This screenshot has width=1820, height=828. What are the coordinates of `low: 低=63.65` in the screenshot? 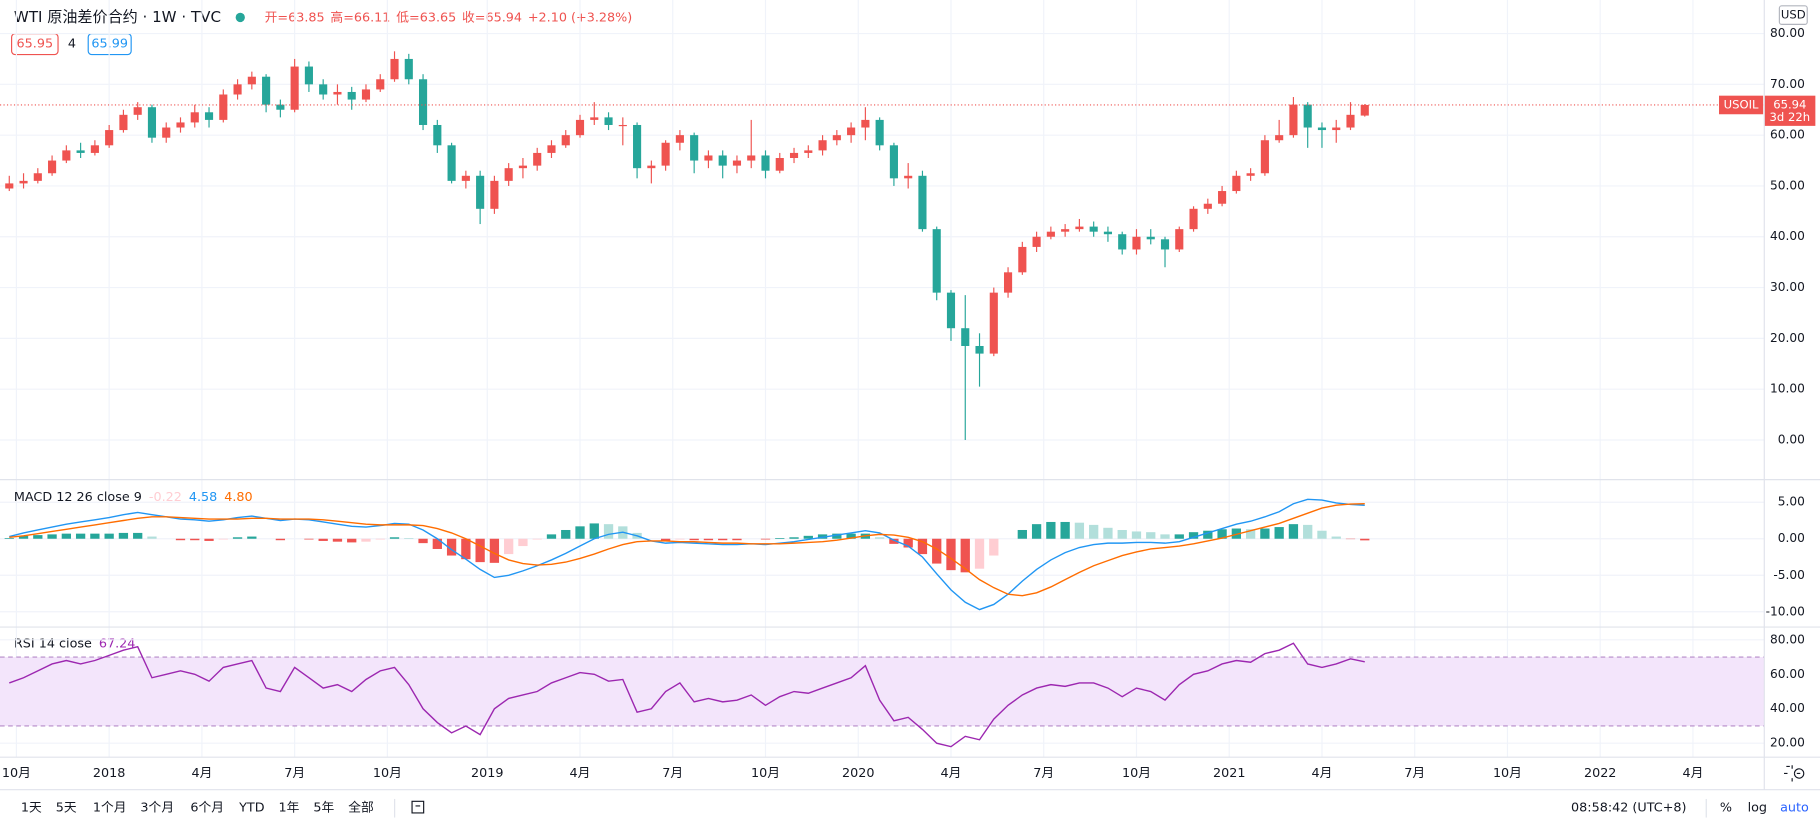 It's located at (426, 17).